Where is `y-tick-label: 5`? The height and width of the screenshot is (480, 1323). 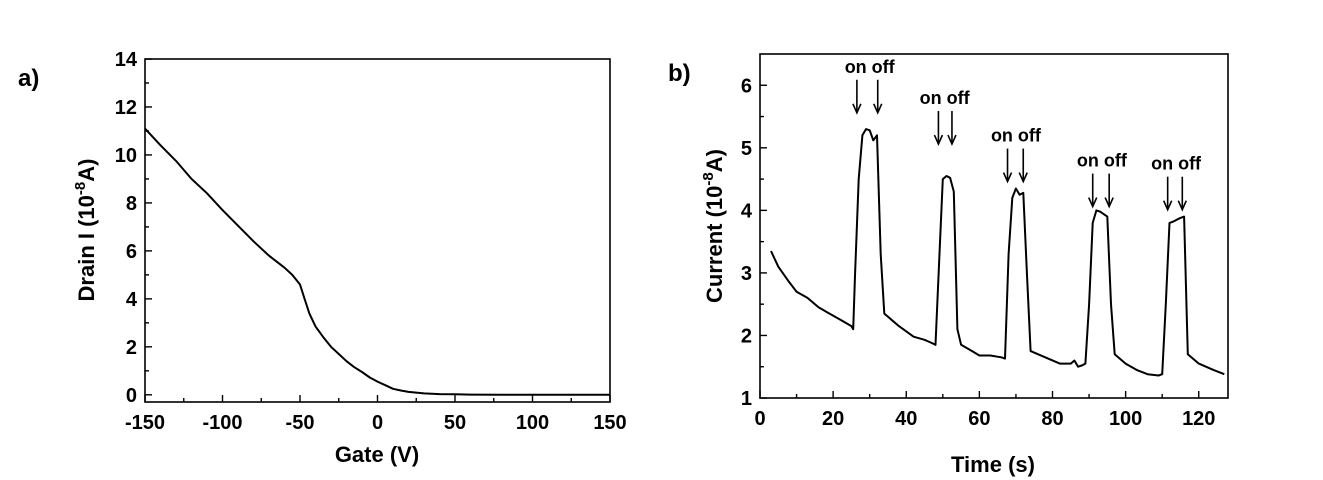
y-tick-label: 5 is located at coordinates (746, 149).